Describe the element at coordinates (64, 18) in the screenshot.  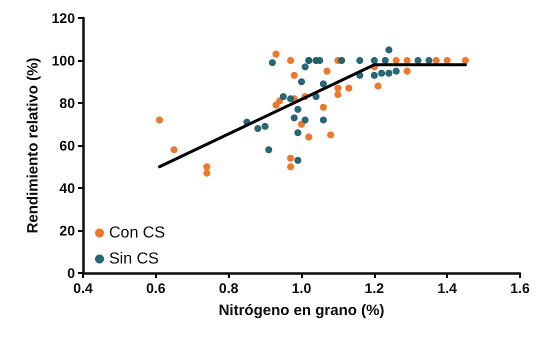
I see `y-tick-label: 120` at that location.